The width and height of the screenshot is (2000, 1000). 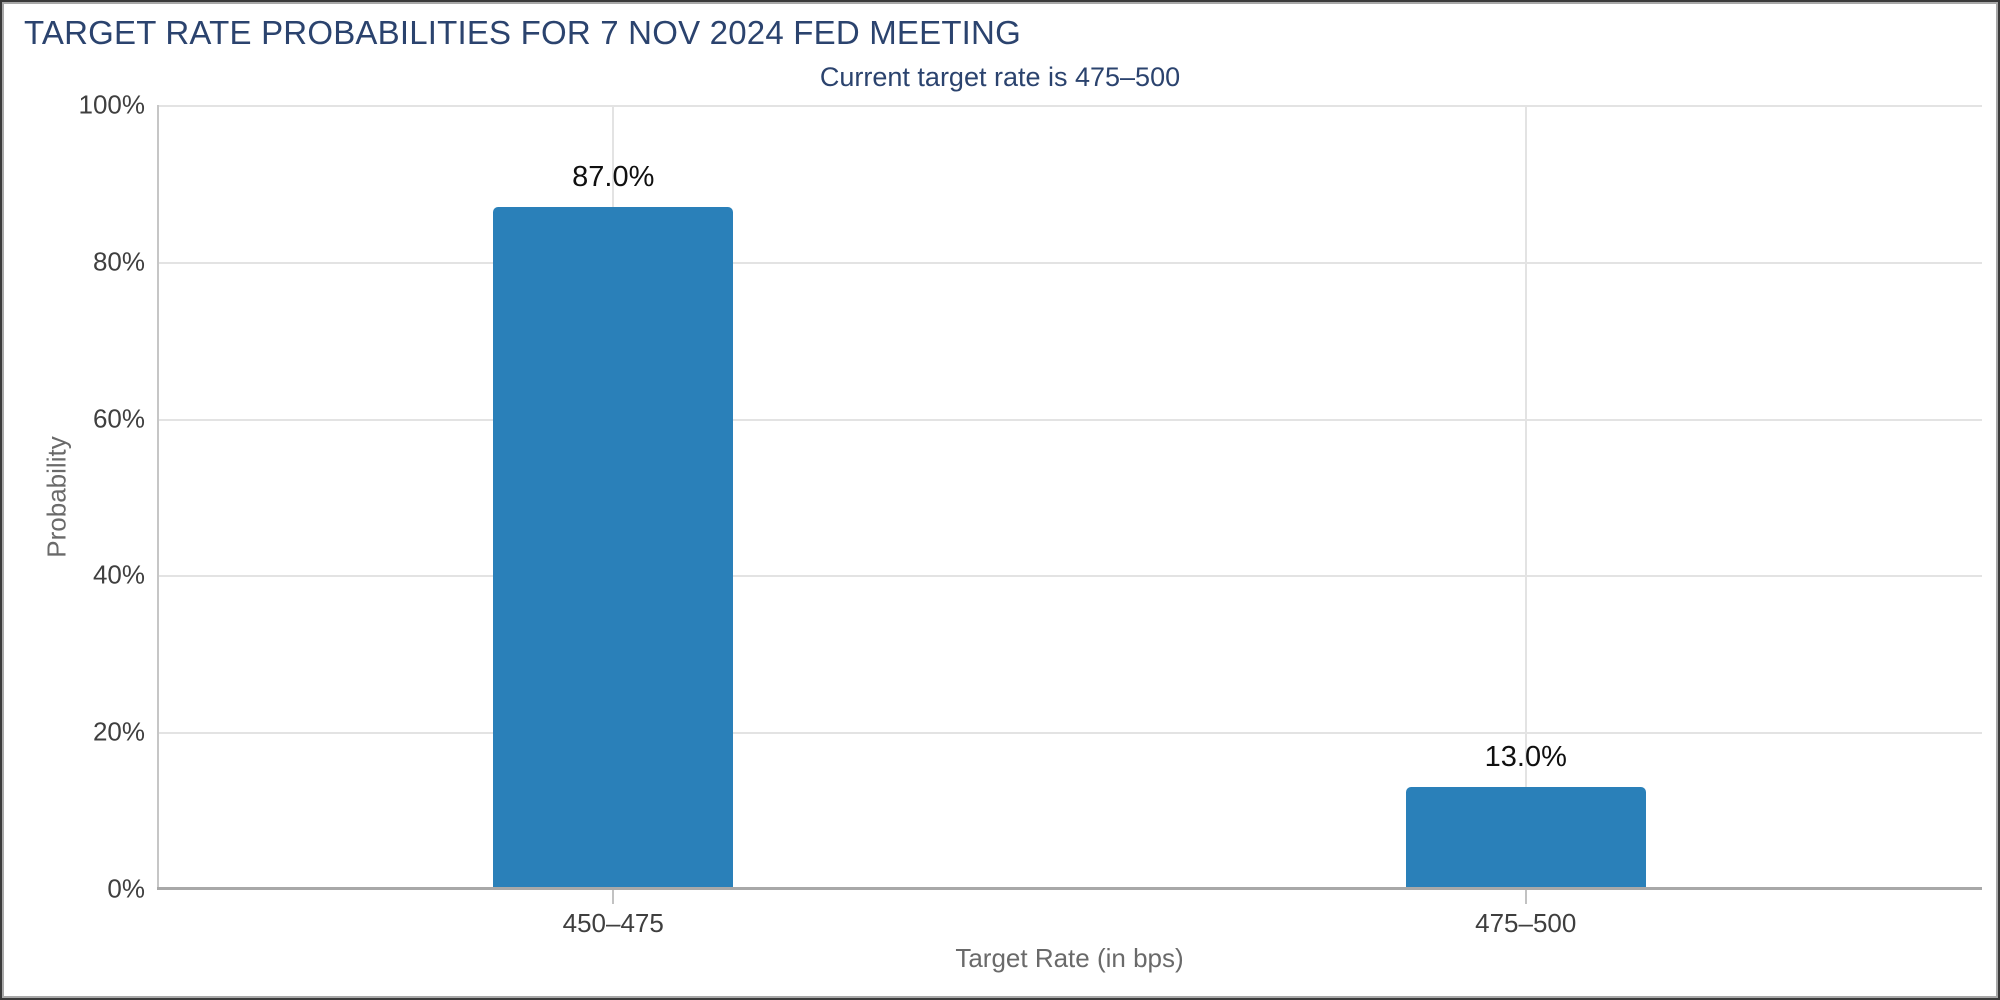 What do you see at coordinates (1069, 262) in the screenshot?
I see `gridline-80pct` at bounding box center [1069, 262].